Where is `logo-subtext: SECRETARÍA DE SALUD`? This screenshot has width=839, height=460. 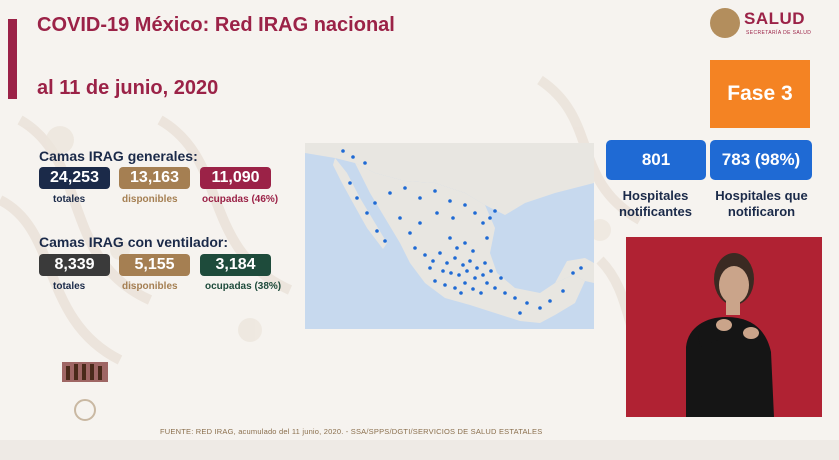
logo-subtext: SECRETARÍA DE SALUD is located at coordinates (779, 33).